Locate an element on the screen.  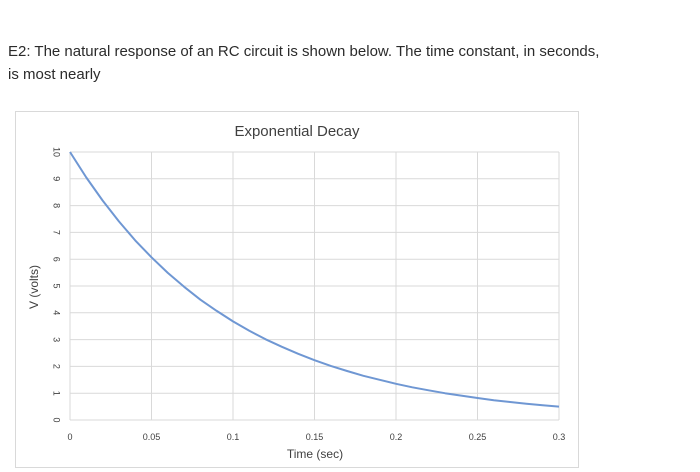
x-tick-label: 0.25 is located at coordinates (478, 437).